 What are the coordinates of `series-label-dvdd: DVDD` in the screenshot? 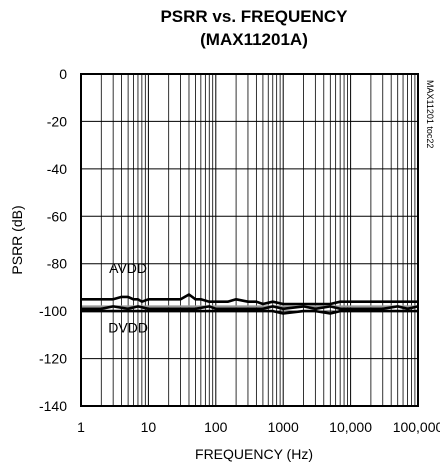 It's located at (128, 327).